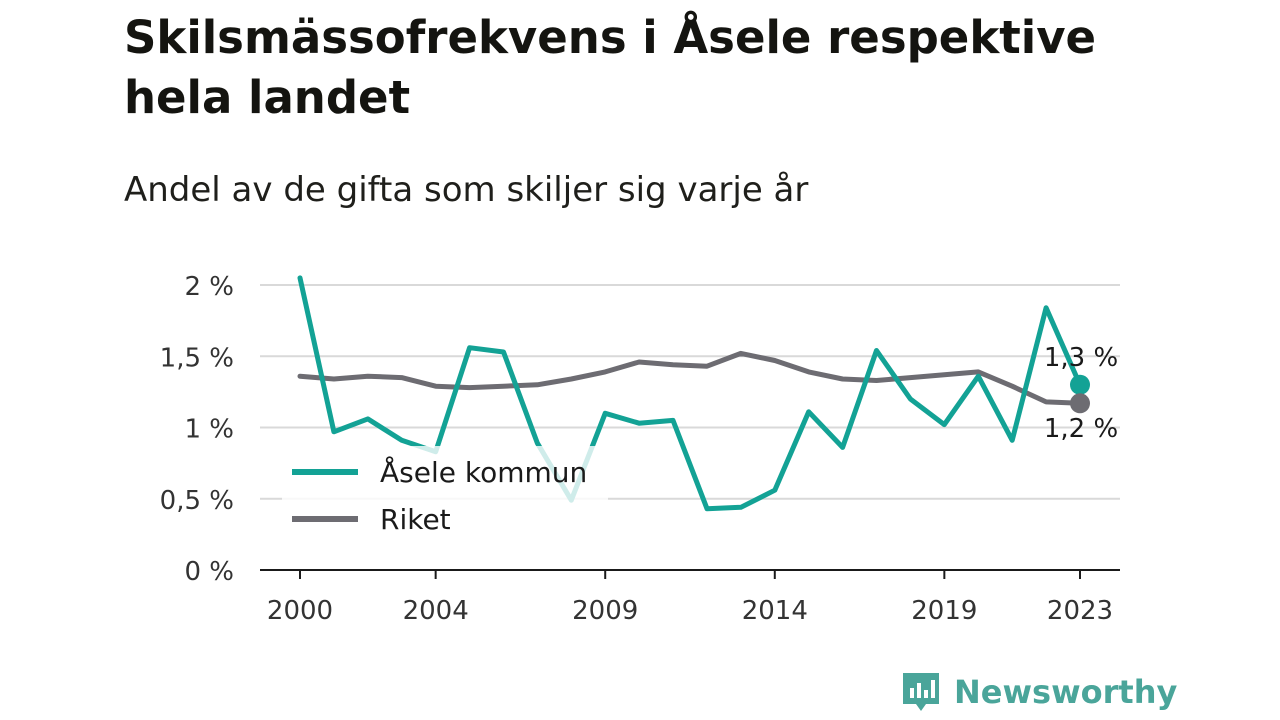  What do you see at coordinates (209, 430) in the screenshot?
I see `y-tick-label: 1 %` at bounding box center [209, 430].